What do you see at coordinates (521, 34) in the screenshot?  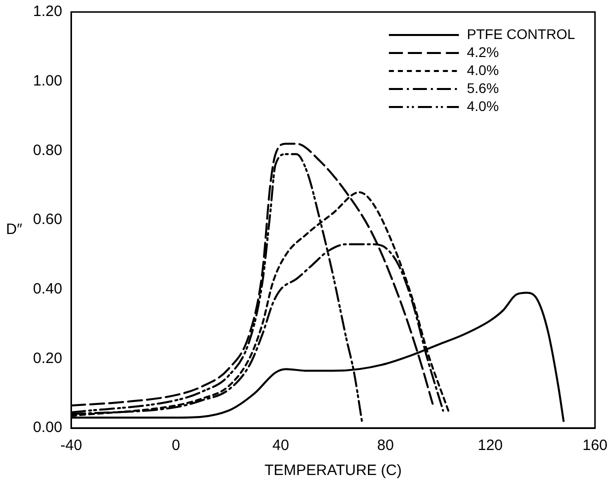 I see `legend-label: PTFE CONTROL` at bounding box center [521, 34].